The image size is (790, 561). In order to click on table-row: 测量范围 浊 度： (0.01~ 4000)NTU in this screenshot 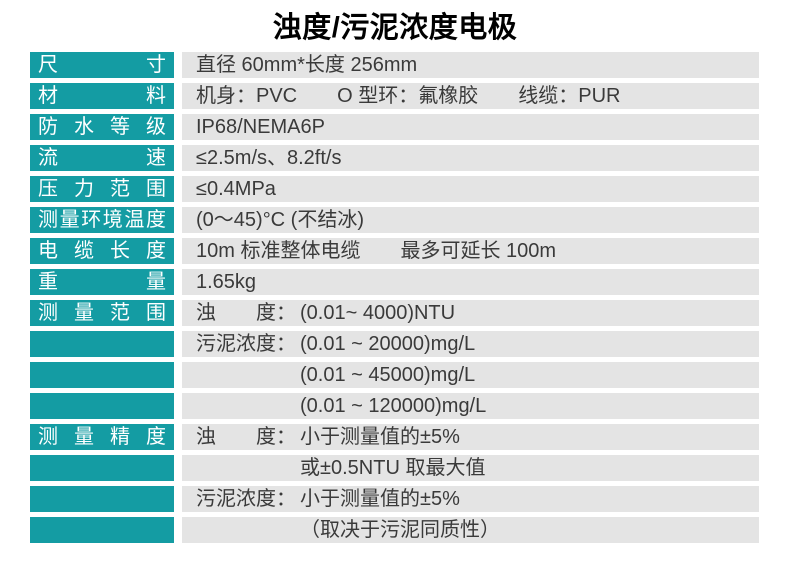, I will do `click(394, 313)`.